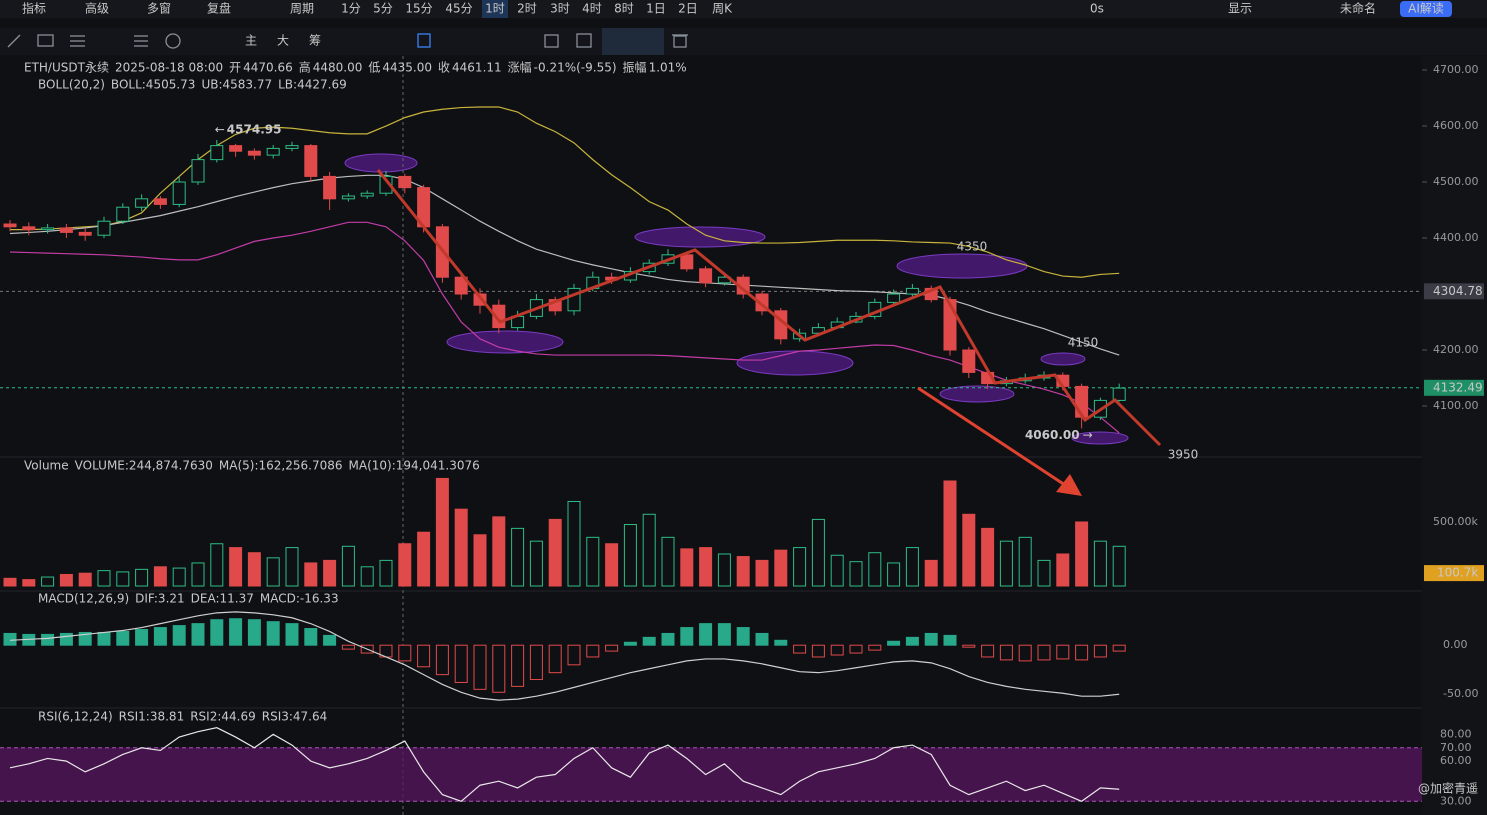 This screenshot has height=815, width=1487. What do you see at coordinates (281, 466) in the screenshot?
I see `header-text: MA(5):162,256.7086` at bounding box center [281, 466].